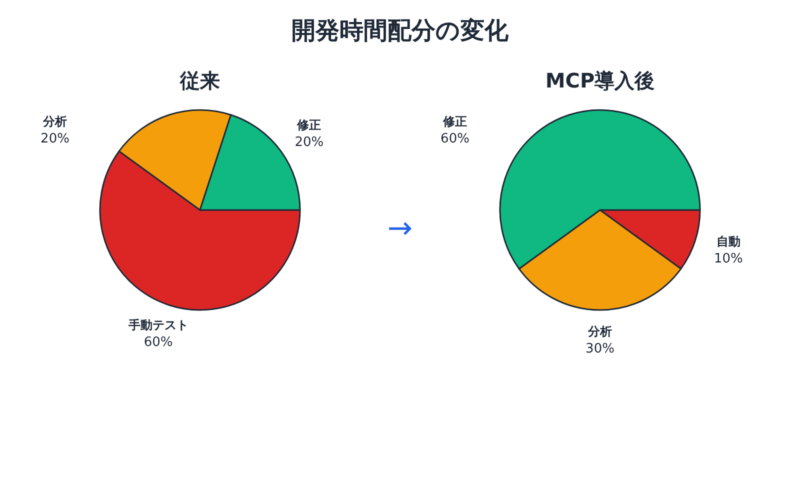 The width and height of the screenshot is (800, 500). I want to click on chart-title: 従来, so click(199, 80).